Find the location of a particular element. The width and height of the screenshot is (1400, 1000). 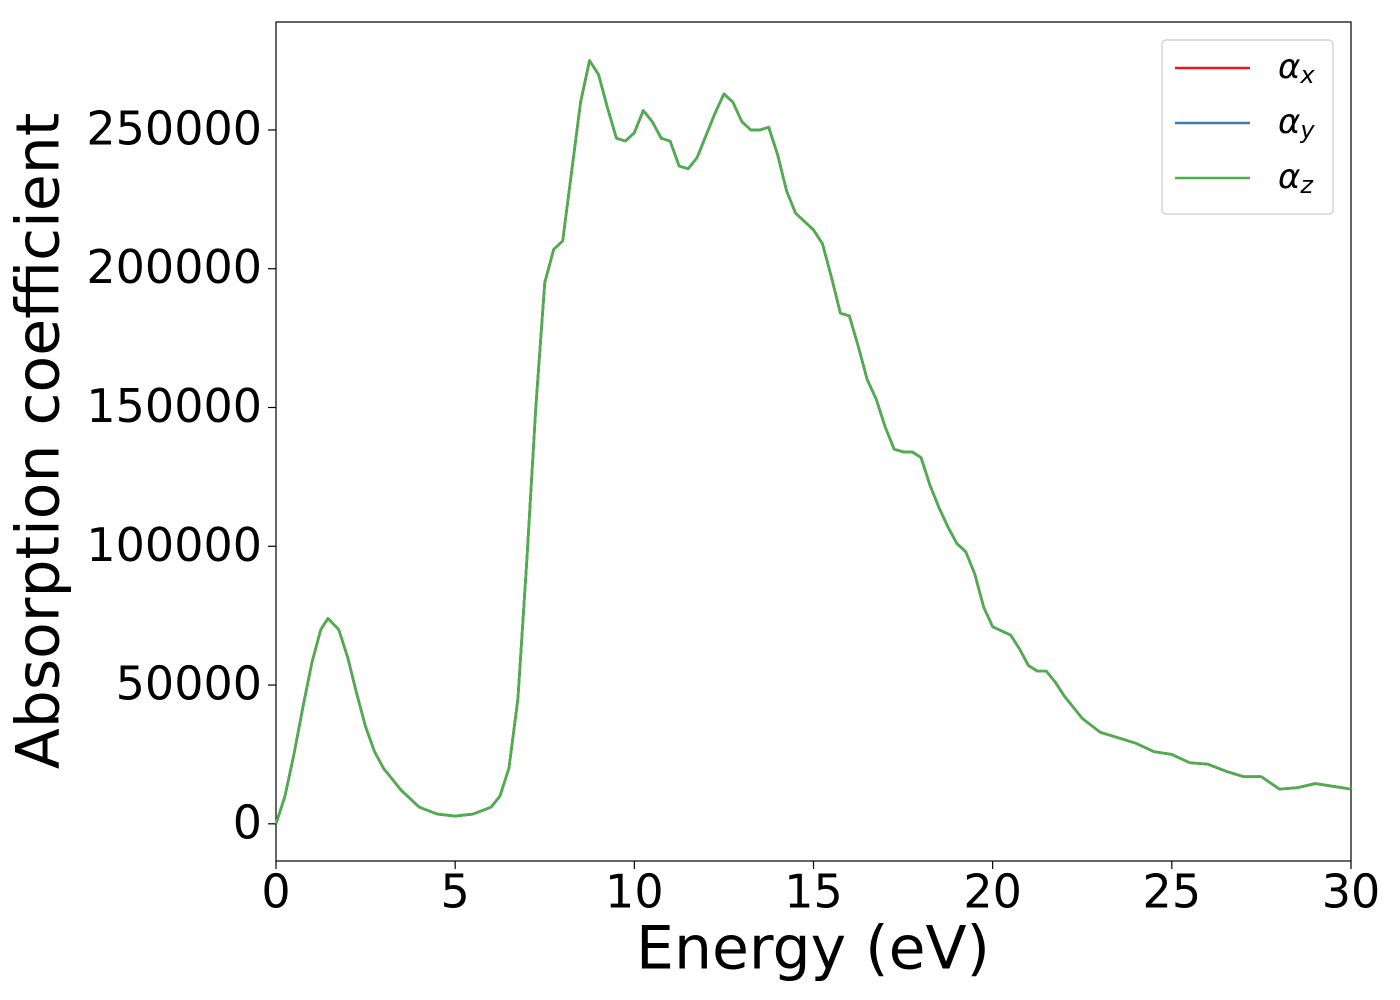

y-tick-label: 50000 is located at coordinates (189, 684).